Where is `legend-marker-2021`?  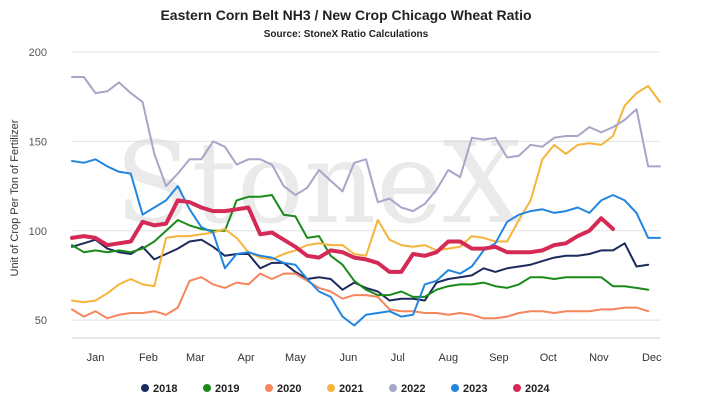
legend-marker-2021 is located at coordinates (331, 388).